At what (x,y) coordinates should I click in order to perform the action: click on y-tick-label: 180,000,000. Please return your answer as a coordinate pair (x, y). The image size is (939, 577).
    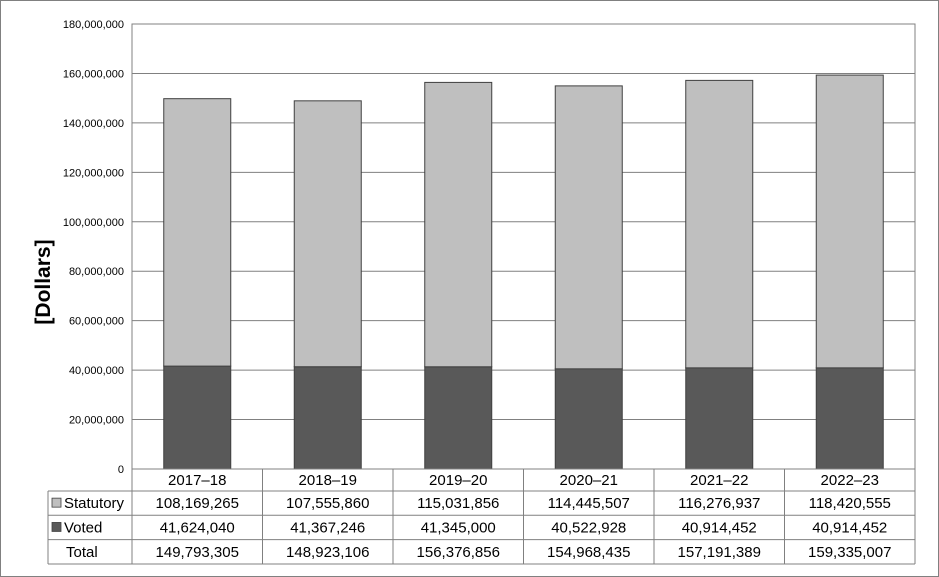
    Looking at the image, I should click on (93, 25).